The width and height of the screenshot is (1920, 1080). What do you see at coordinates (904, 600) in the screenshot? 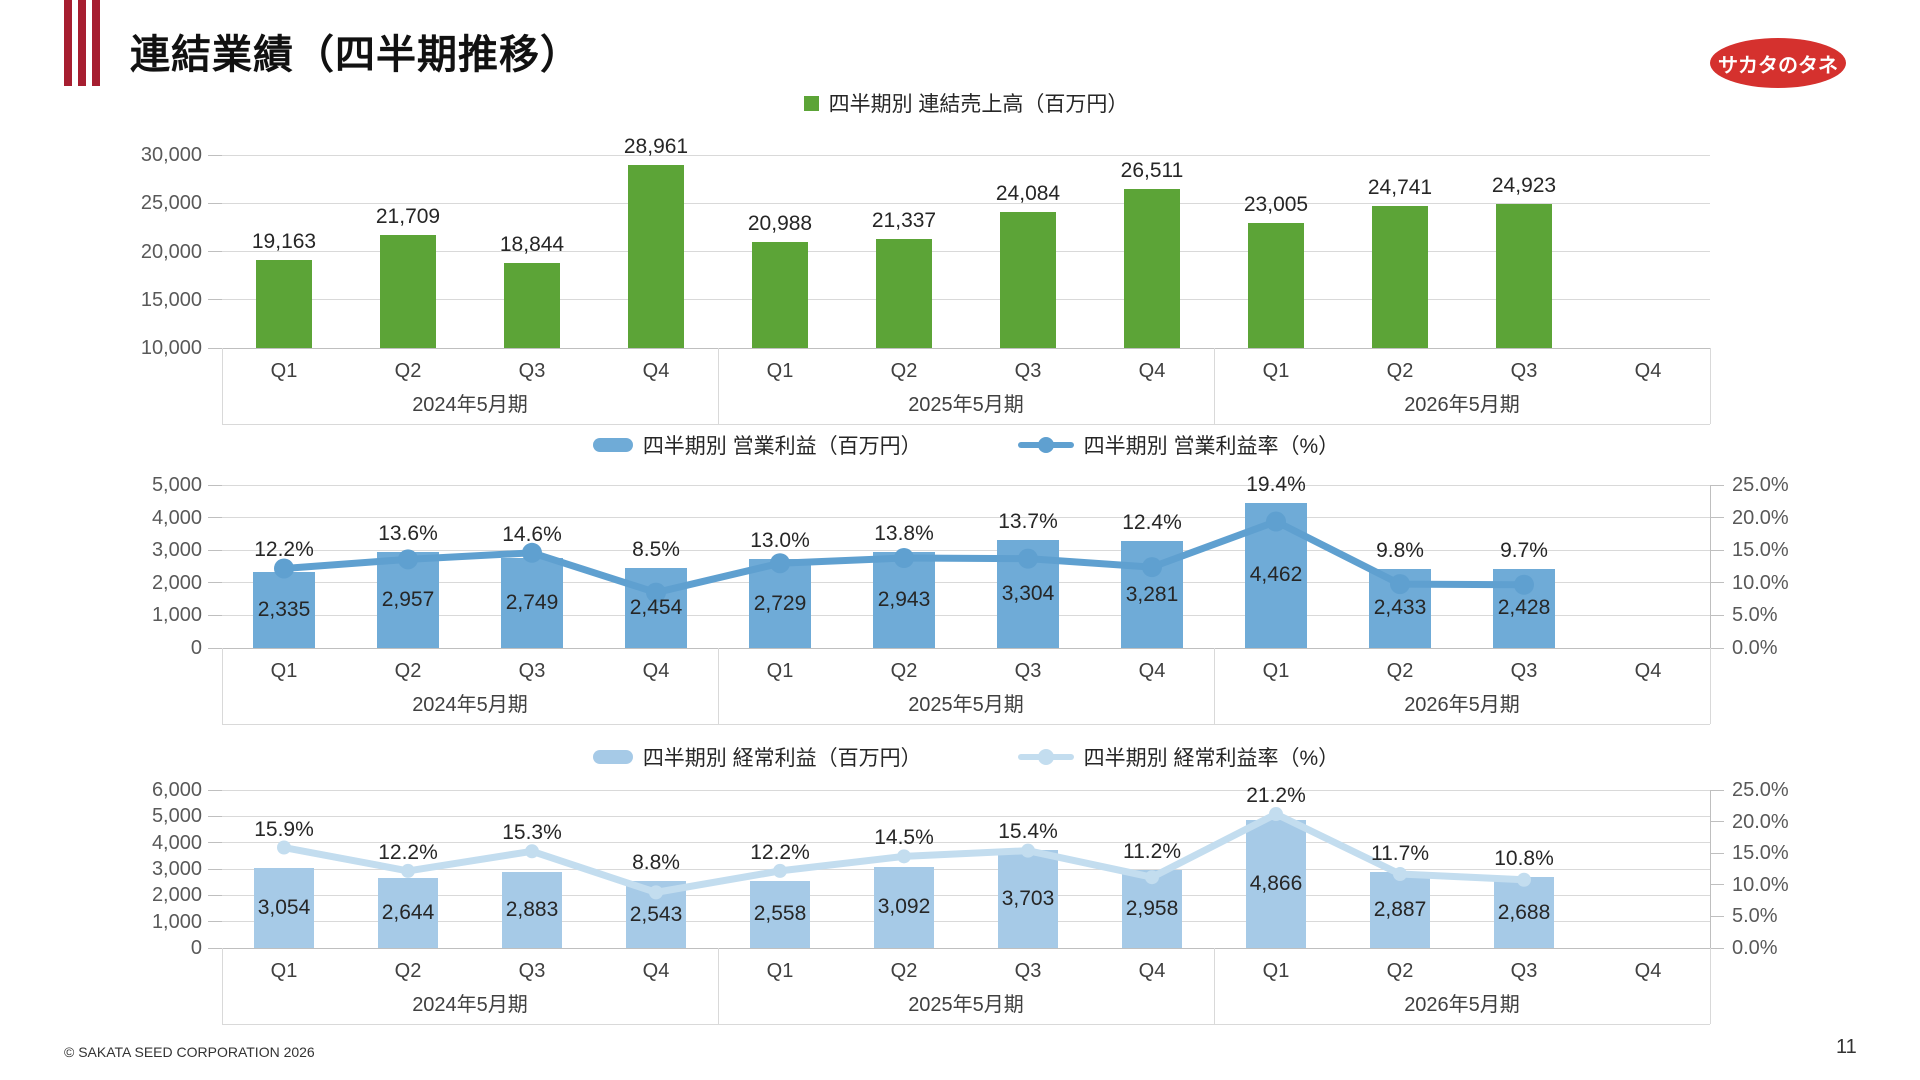
I see `bar-value-label: 2,943` at bounding box center [904, 600].